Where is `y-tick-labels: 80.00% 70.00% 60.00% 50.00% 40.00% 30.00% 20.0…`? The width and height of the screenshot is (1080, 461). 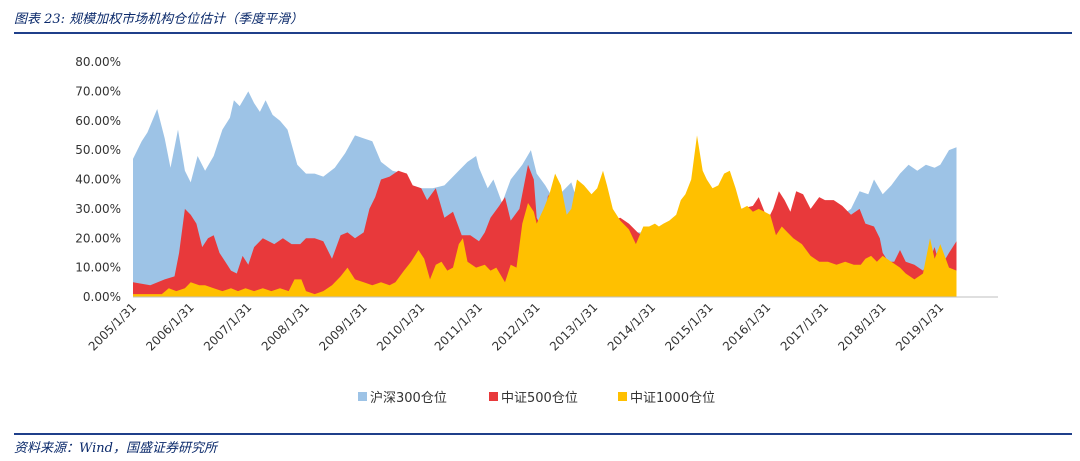 y-tick-labels: 80.00% 70.00% 60.00% 50.00% 40.00% 30.00% 20.0… is located at coordinates (98, 179).